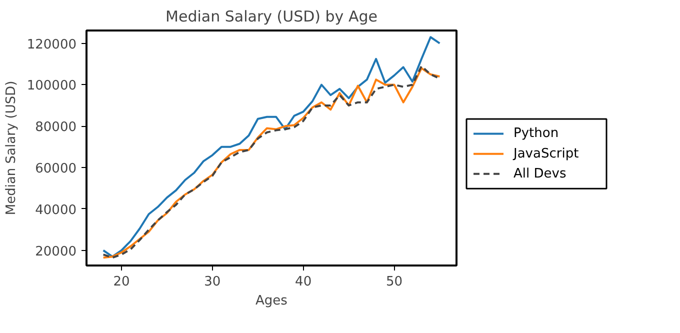 The width and height of the screenshot is (680, 333). I want to click on x-axis-title: Ages, so click(272, 301).